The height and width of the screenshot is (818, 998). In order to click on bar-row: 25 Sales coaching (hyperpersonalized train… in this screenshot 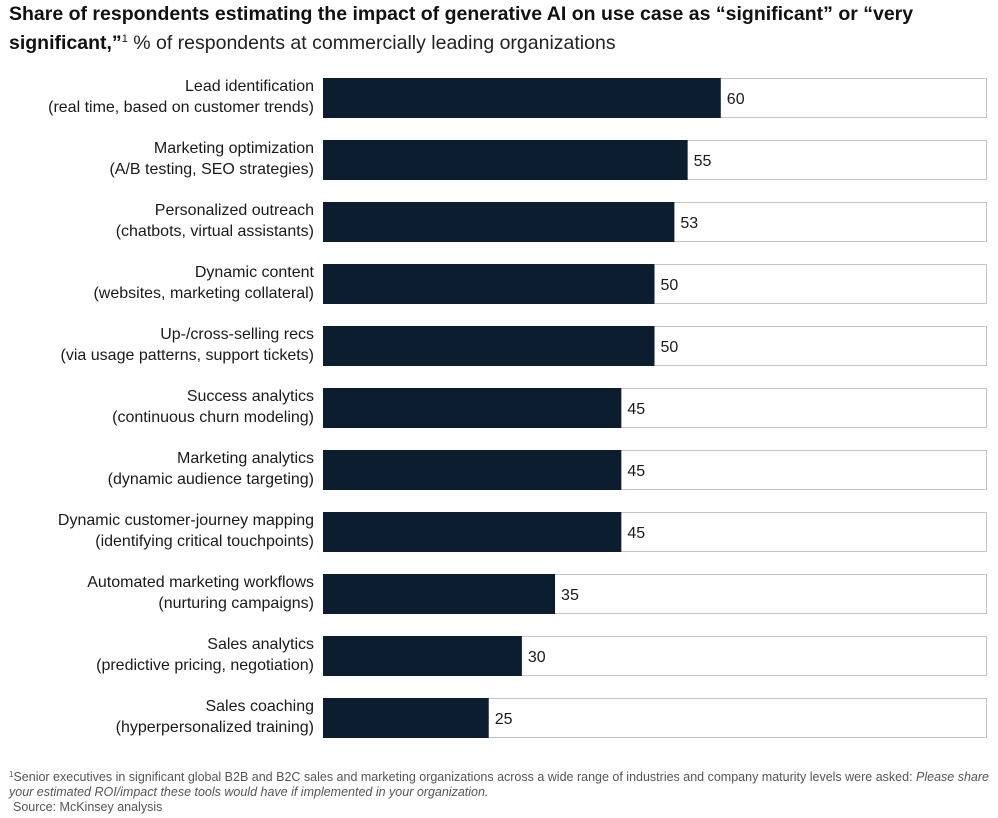, I will do `click(551, 718)`.